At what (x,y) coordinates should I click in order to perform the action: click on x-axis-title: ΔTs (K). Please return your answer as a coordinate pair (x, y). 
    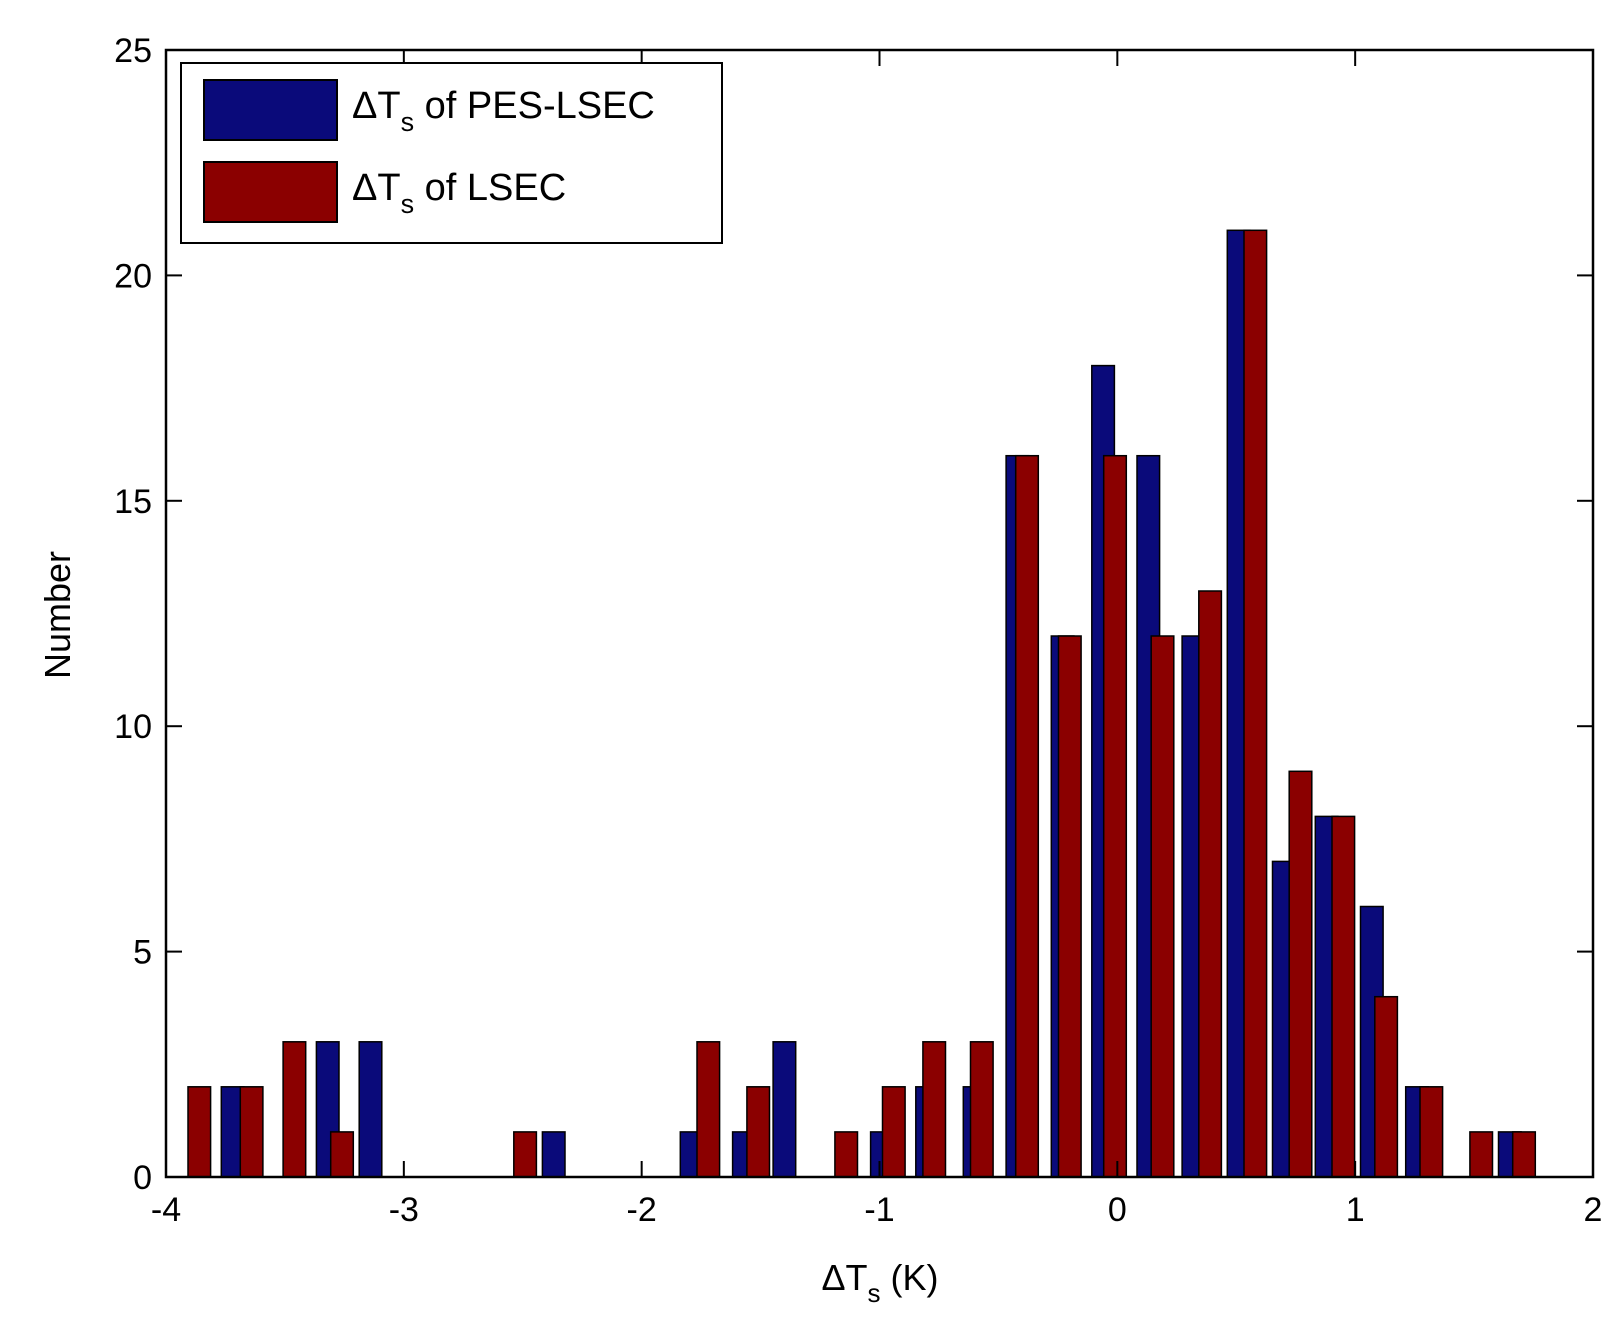
    Looking at the image, I should click on (879, 1282).